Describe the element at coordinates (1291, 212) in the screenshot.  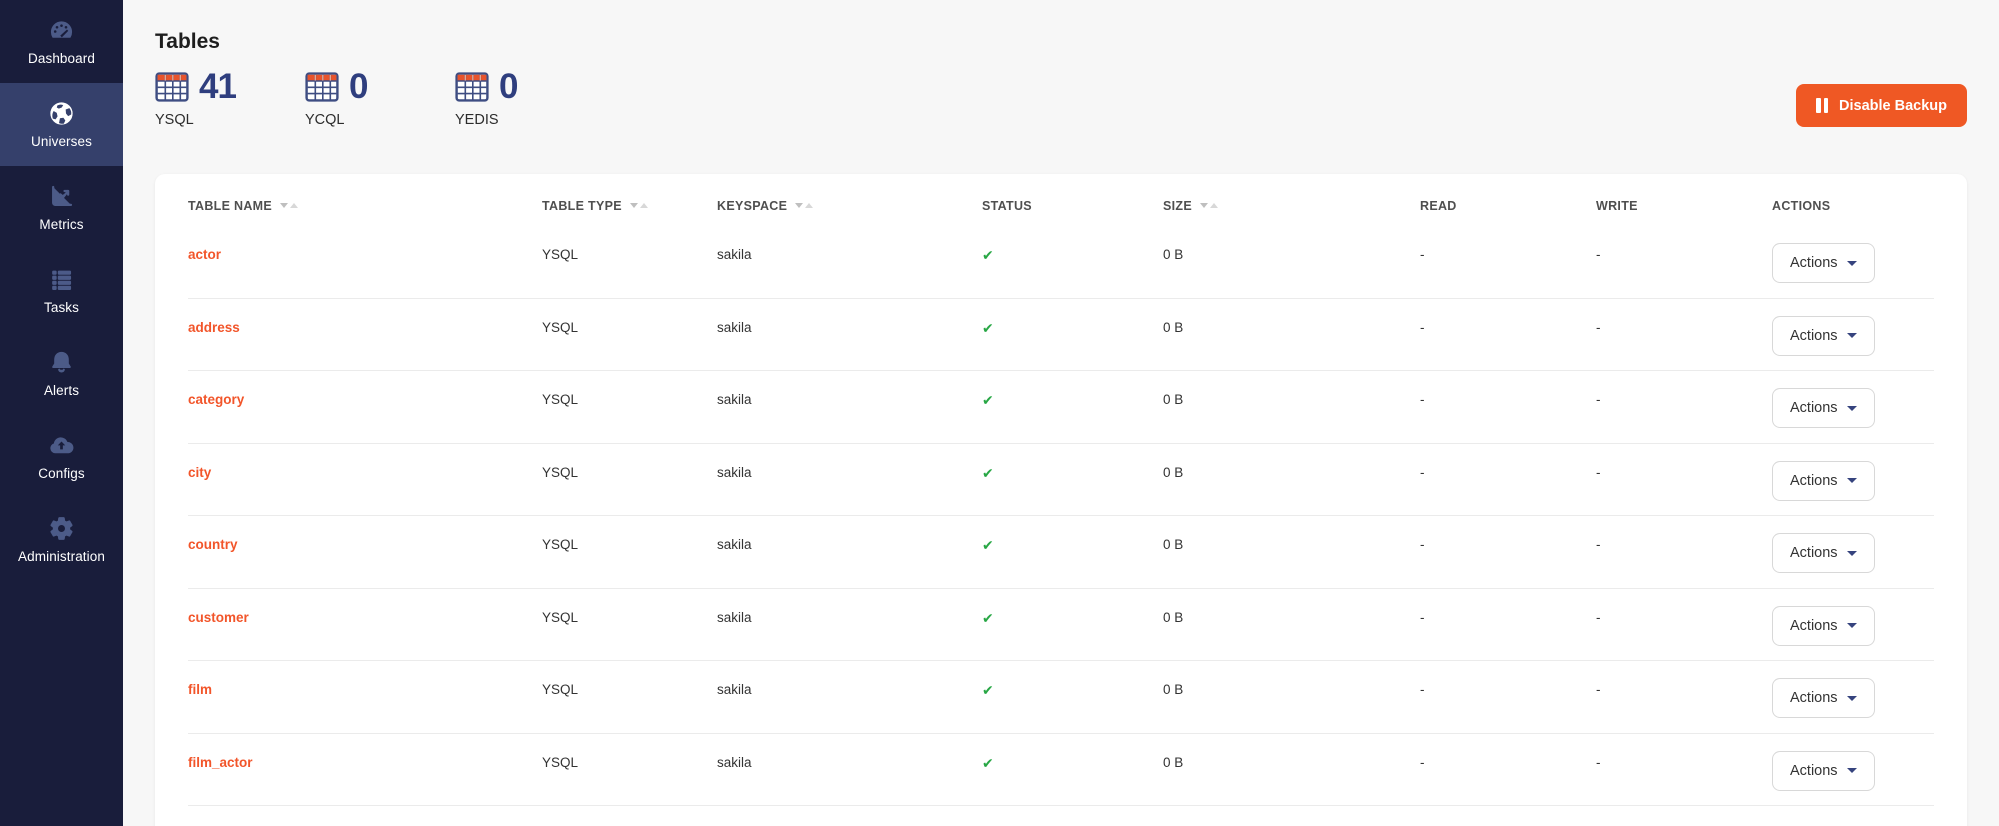
I see `column-header-size: SIZE` at that location.